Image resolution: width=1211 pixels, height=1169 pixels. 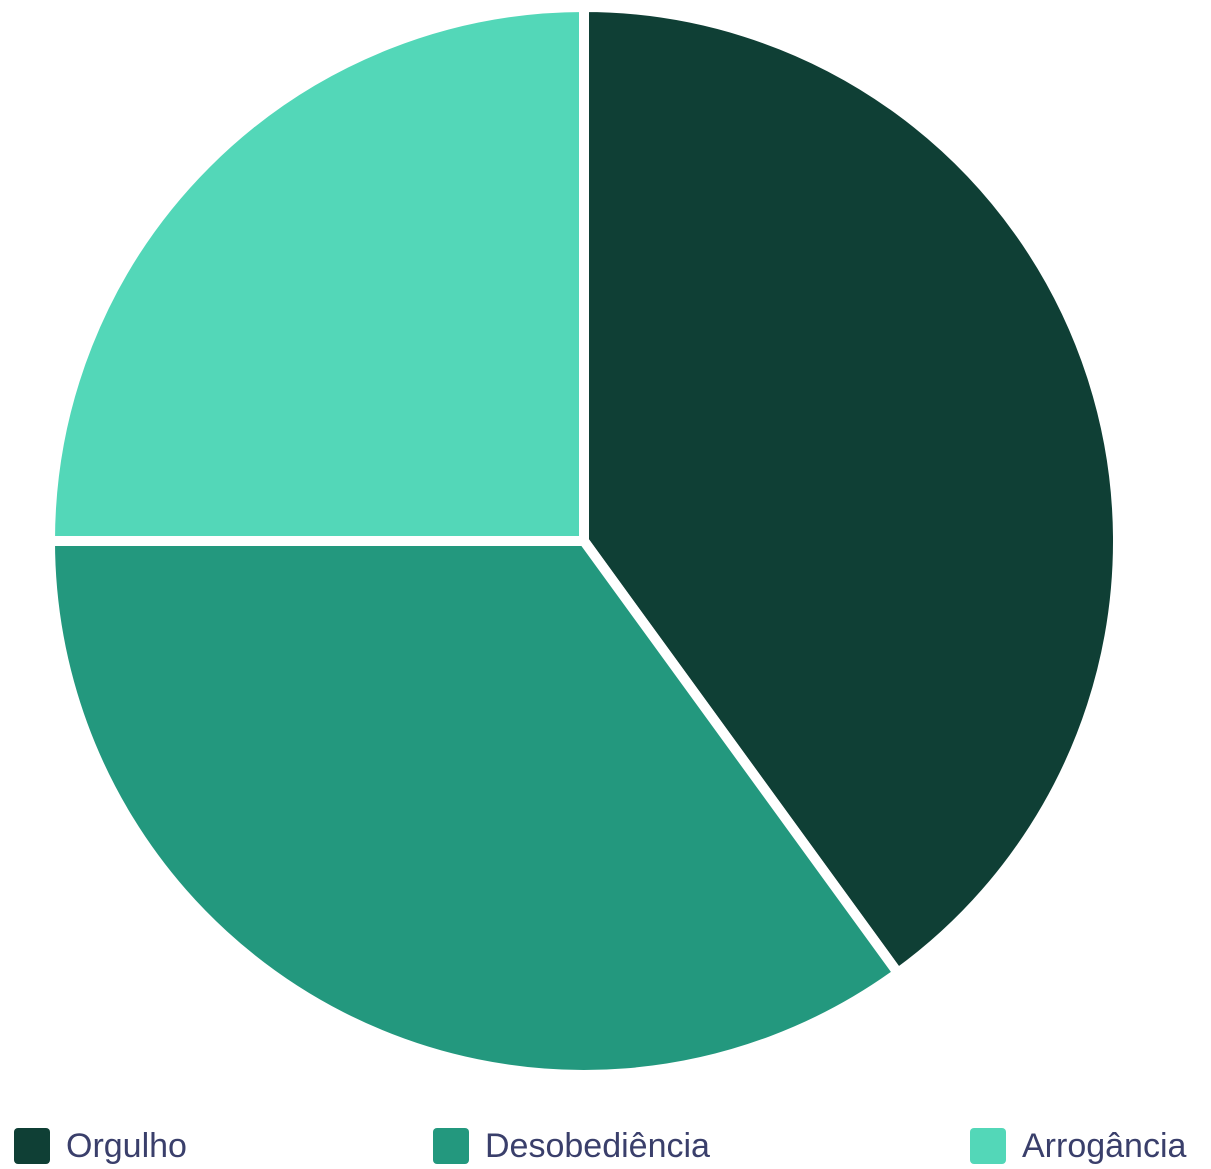 I want to click on legend-label-arrogancia: Arrogância, so click(x=1104, y=1146).